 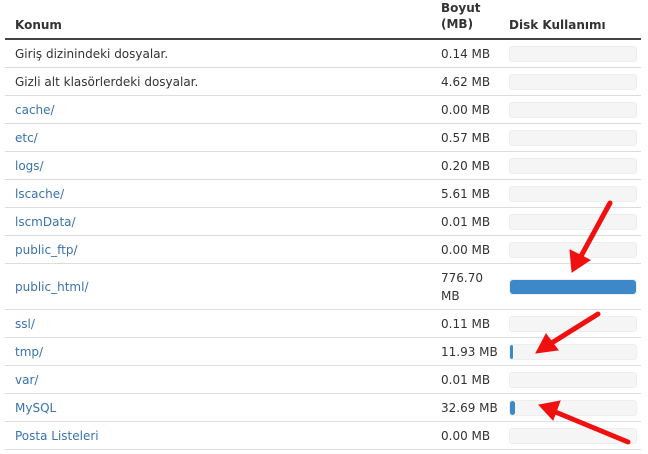 What do you see at coordinates (473, 137) in the screenshot?
I see `size-cell: 0.57 MB` at bounding box center [473, 137].